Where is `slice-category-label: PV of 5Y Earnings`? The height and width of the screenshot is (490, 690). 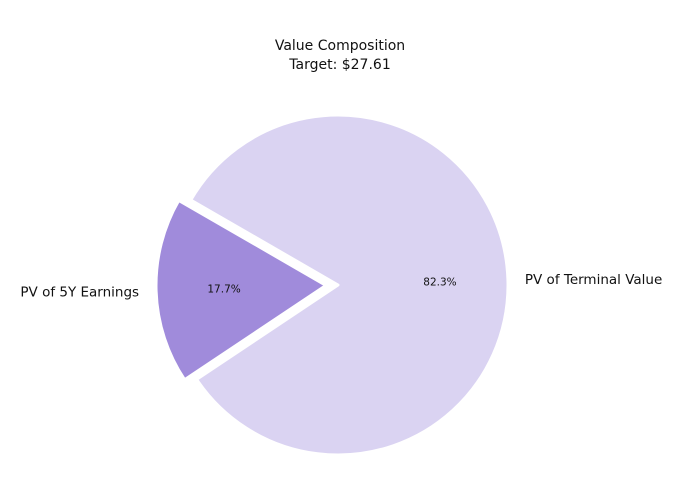 slice-category-label: PV of 5Y Earnings is located at coordinates (79, 292).